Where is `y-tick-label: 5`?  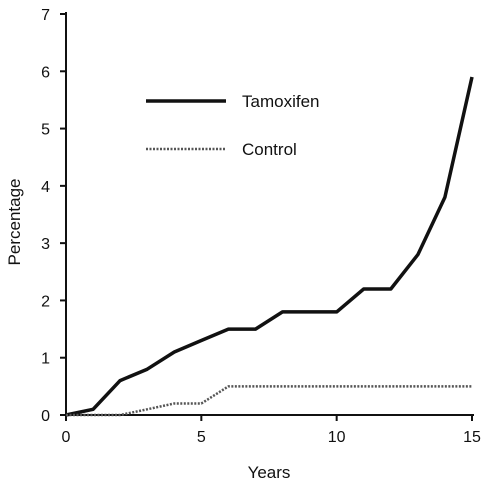
y-tick-label: 5 is located at coordinates (45, 130).